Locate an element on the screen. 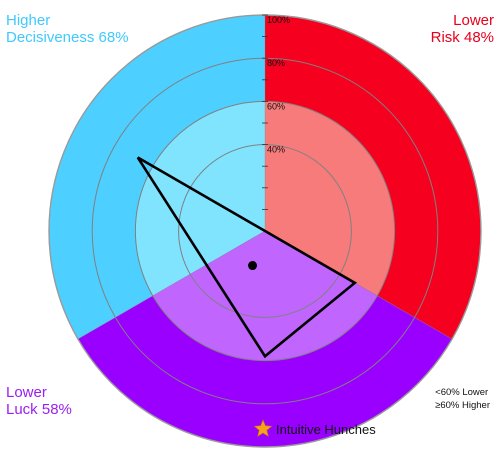 This screenshot has height=460, width=500. chart-legend: <60% Lower ≥60% Higher is located at coordinates (462, 399).